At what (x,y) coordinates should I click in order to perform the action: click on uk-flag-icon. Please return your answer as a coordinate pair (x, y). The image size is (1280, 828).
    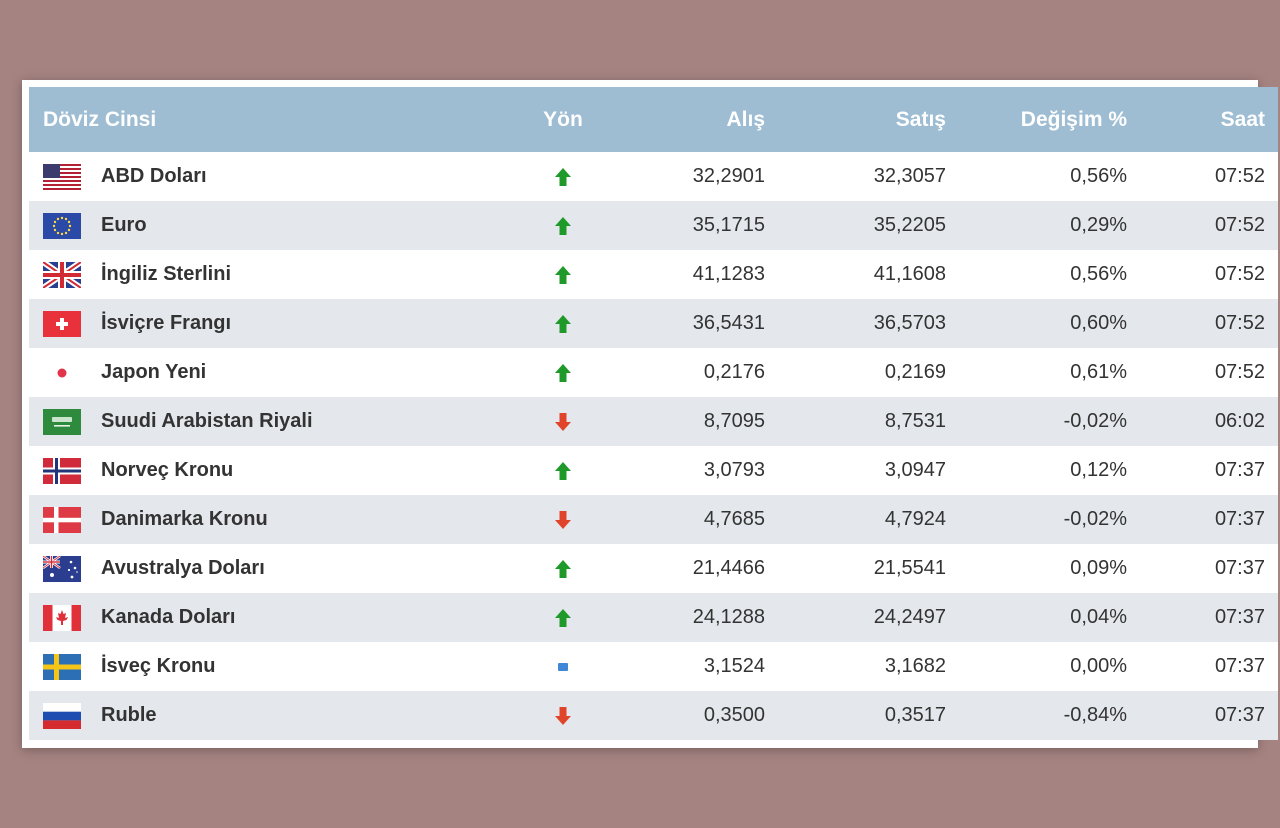
    Looking at the image, I should click on (62, 274).